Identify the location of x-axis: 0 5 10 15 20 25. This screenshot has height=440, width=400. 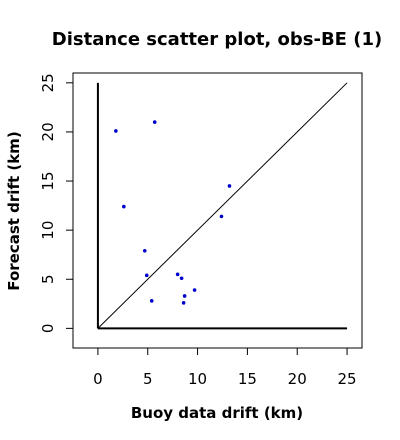
(225, 367).